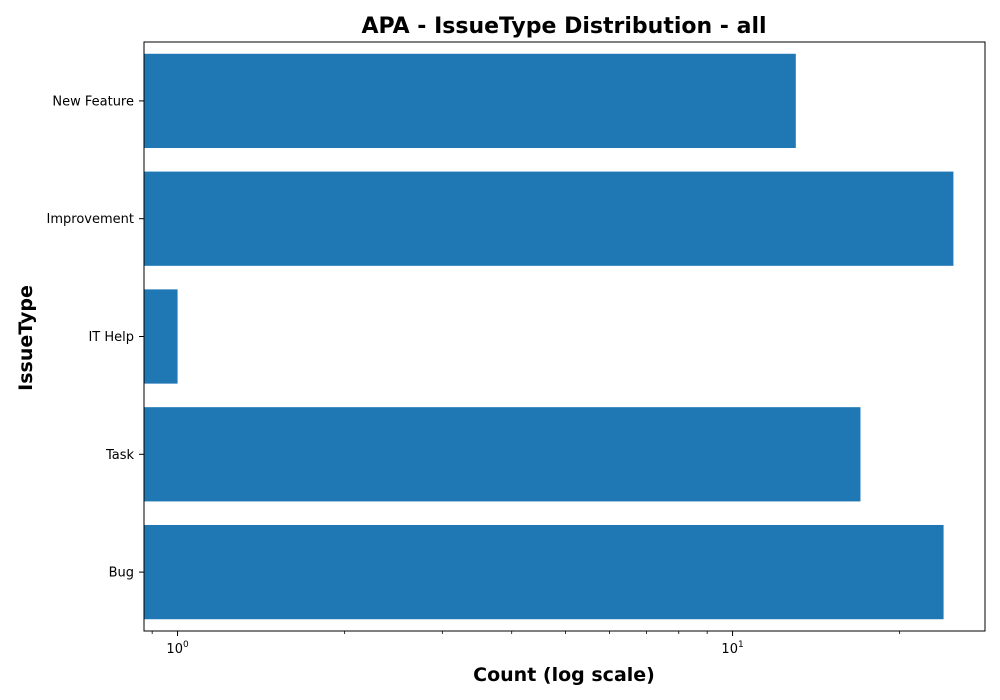 Image resolution: width=1000 pixels, height=700 pixels. I want to click on y-tick-label-improvement: Improvement, so click(90, 219).